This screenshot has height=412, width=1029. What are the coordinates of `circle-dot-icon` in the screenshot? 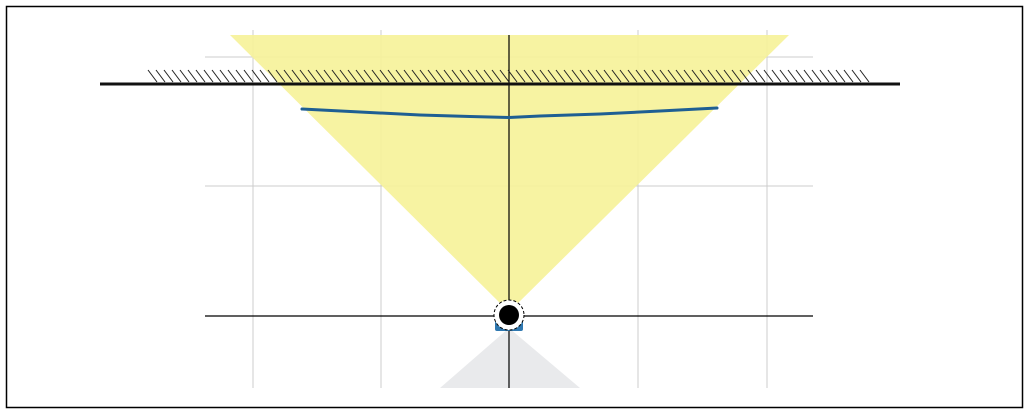 It's located at (509, 315).